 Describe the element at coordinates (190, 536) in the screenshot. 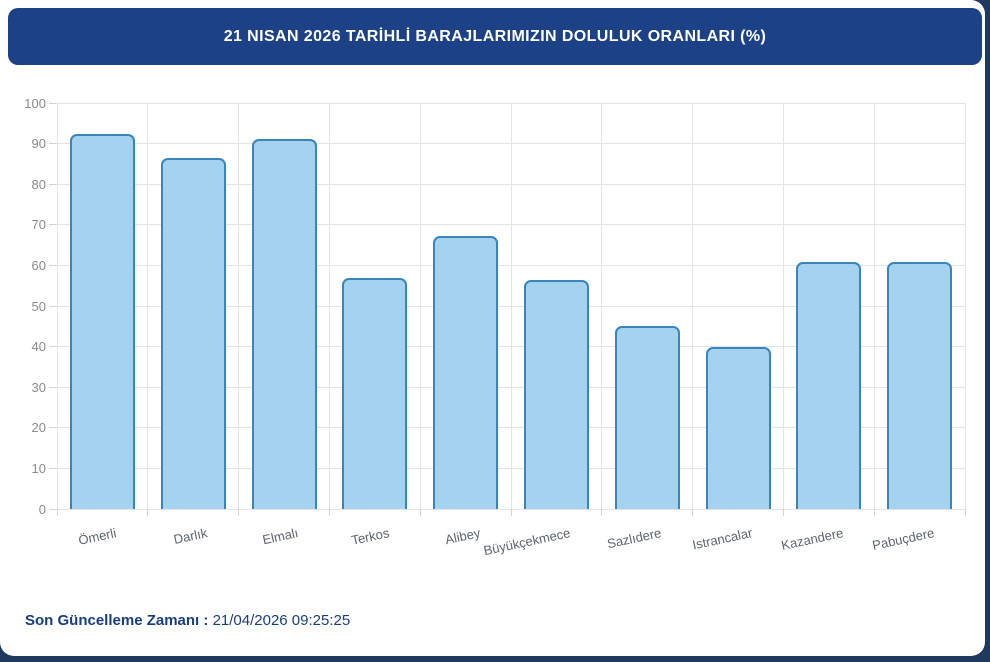

I see `x-axis-label: Darlık` at that location.